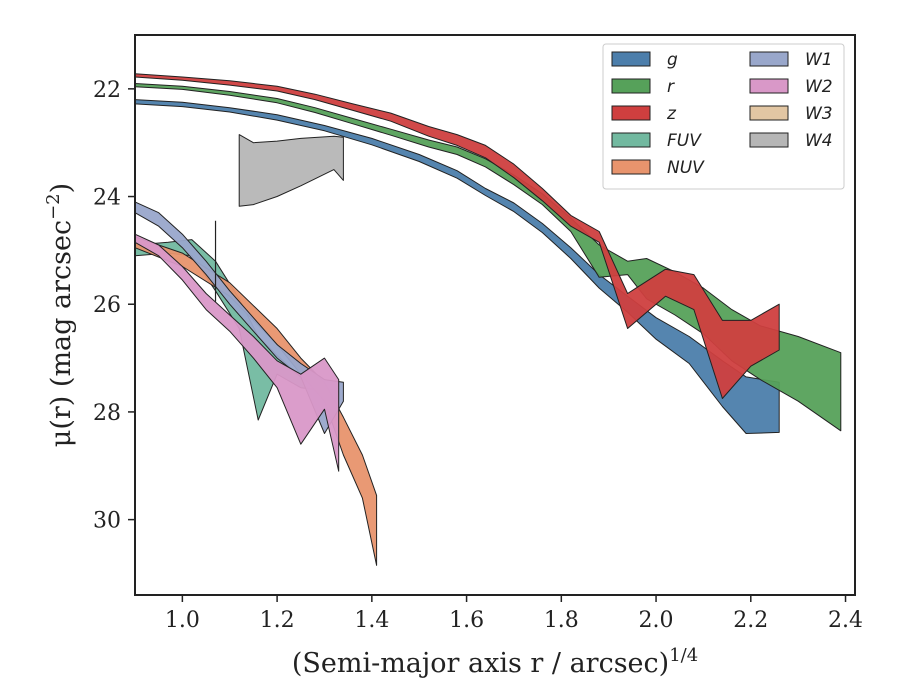 The width and height of the screenshot is (900, 700). What do you see at coordinates (845, 620) in the screenshot?
I see `x-tick-label: 2.4` at bounding box center [845, 620].